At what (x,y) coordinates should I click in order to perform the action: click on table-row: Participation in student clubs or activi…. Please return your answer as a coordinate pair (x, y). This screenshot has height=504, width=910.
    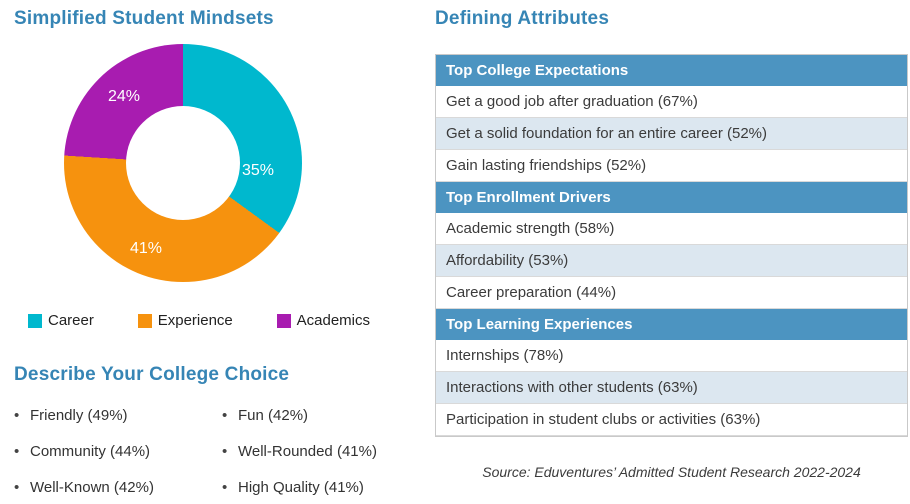
    Looking at the image, I should click on (671, 420).